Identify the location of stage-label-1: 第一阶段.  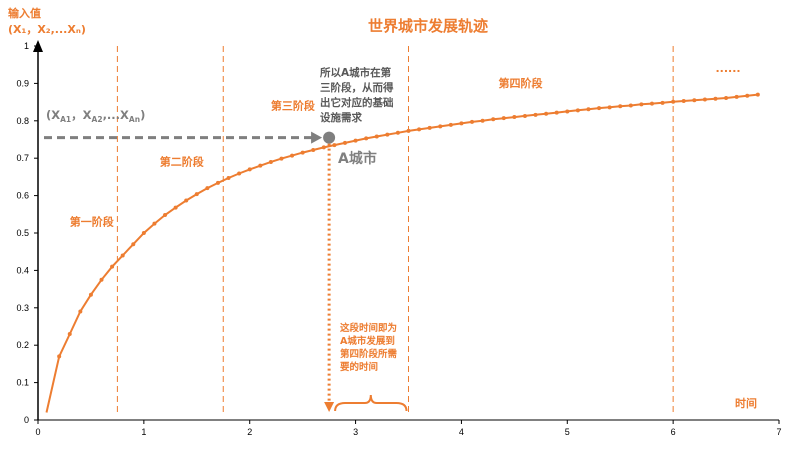
(92, 222).